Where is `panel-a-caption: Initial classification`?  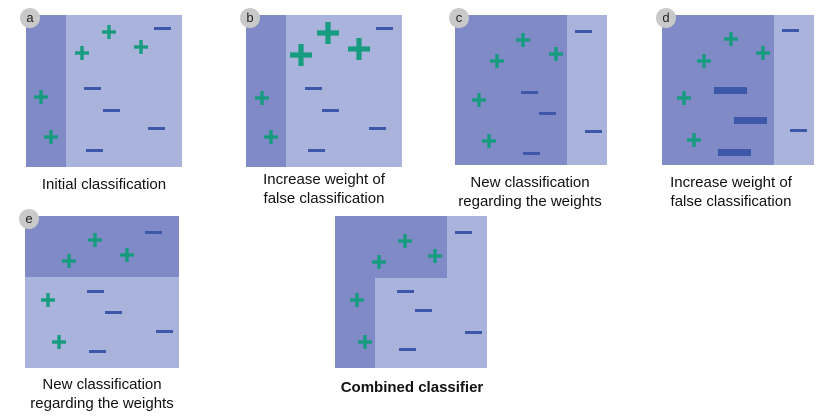 panel-a-caption: Initial classification is located at coordinates (104, 184).